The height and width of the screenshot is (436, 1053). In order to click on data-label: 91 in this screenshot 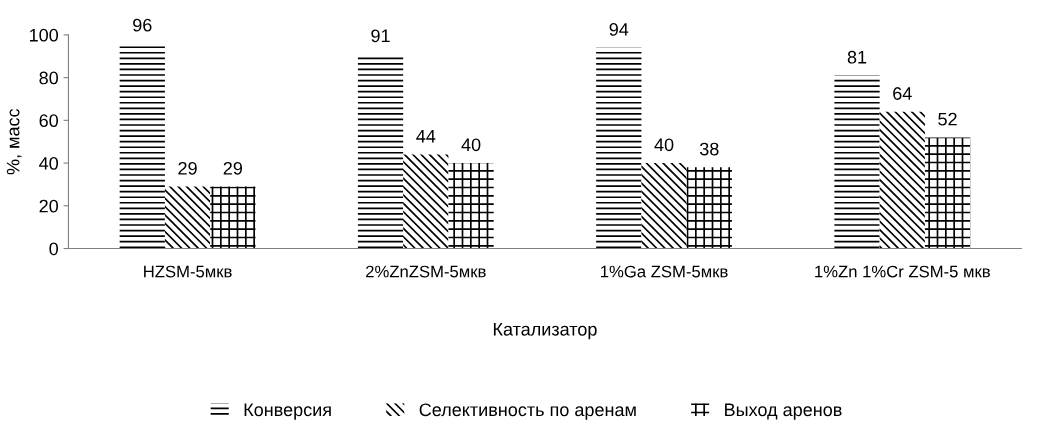, I will do `click(380, 36)`.